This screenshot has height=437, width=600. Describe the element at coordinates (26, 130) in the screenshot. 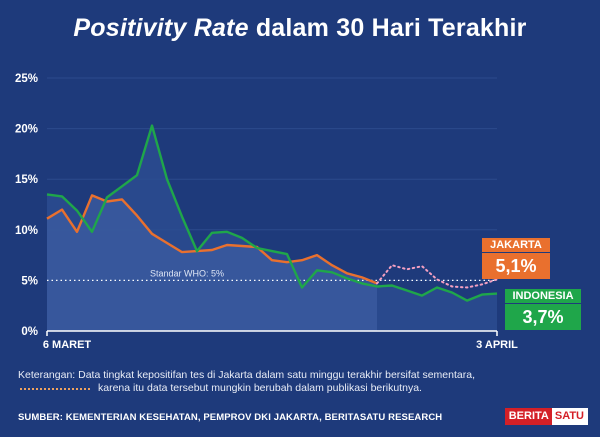

I see `y-tick-label: 20%` at that location.